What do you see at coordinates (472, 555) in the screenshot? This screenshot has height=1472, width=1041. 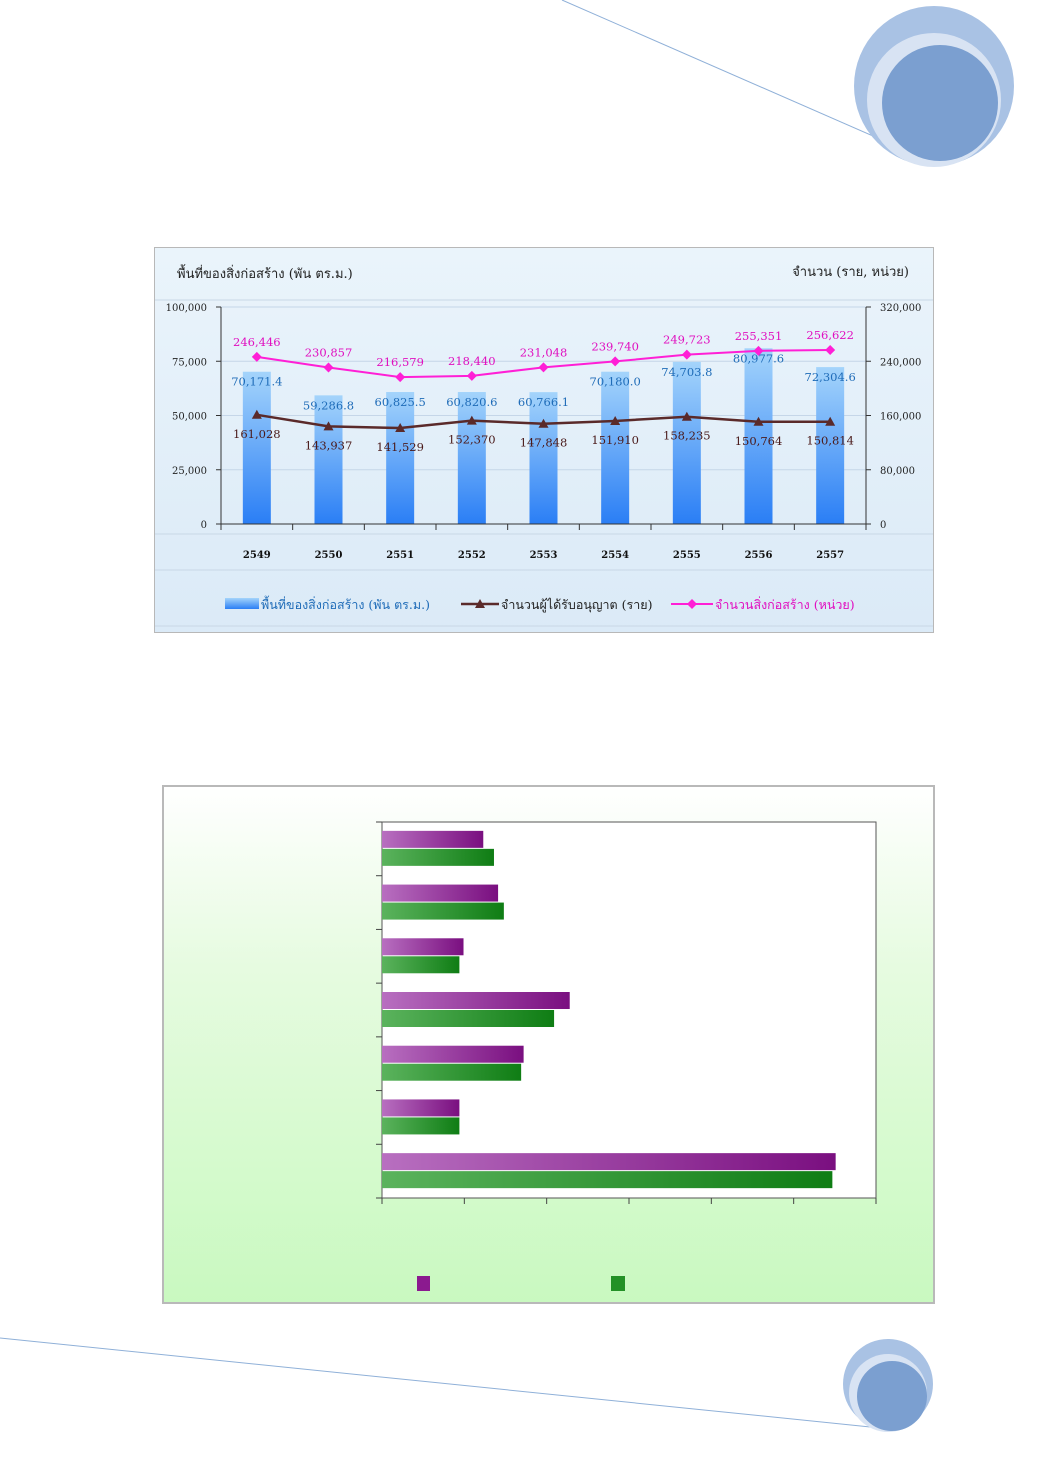 I see `category-label: 2552` at bounding box center [472, 555].